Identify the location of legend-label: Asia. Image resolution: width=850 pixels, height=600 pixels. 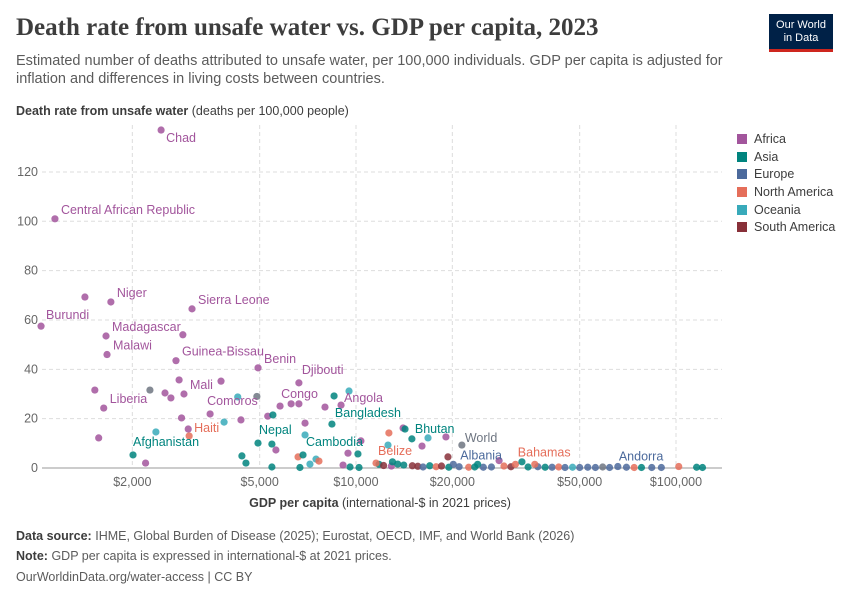
(766, 156).